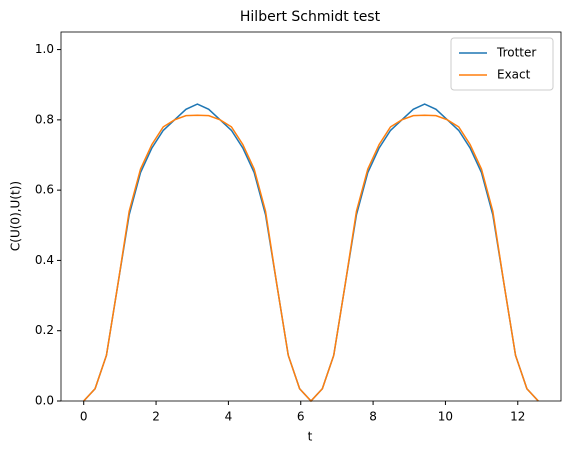 Image resolution: width=567 pixels, height=455 pixels. What do you see at coordinates (301, 417) in the screenshot?
I see `x-tick-label: 6` at bounding box center [301, 417].